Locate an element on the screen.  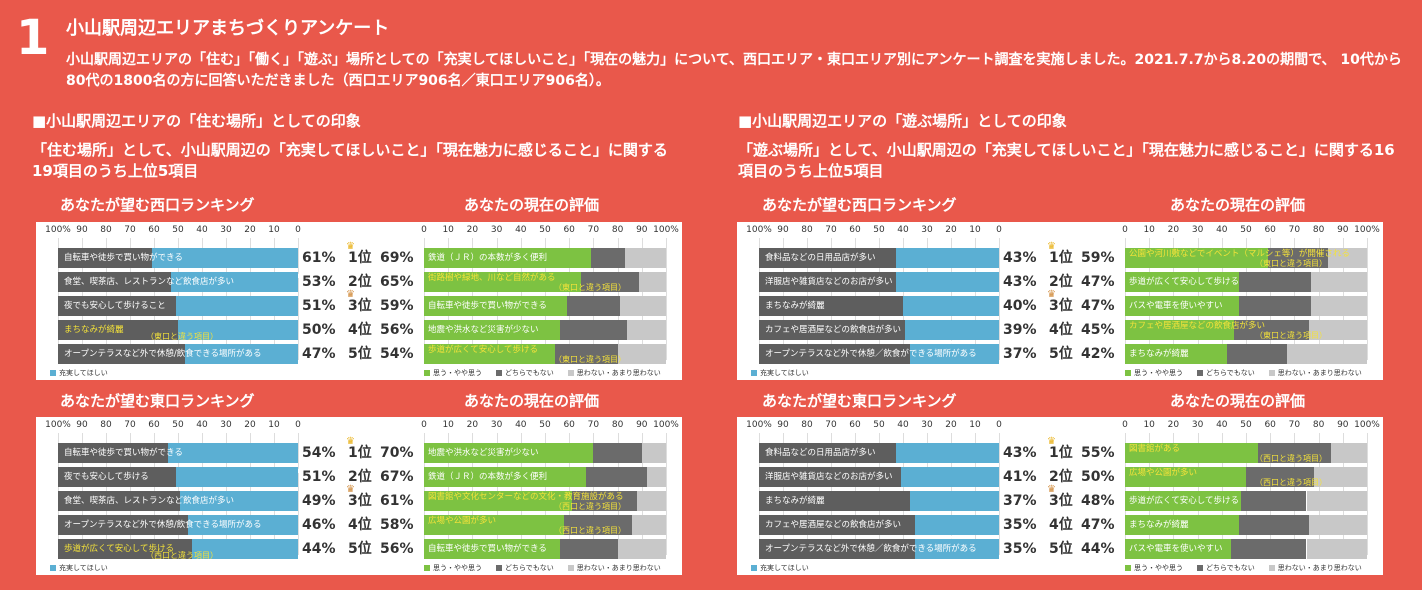
want-percent: 37% is located at coordinates (1020, 354).